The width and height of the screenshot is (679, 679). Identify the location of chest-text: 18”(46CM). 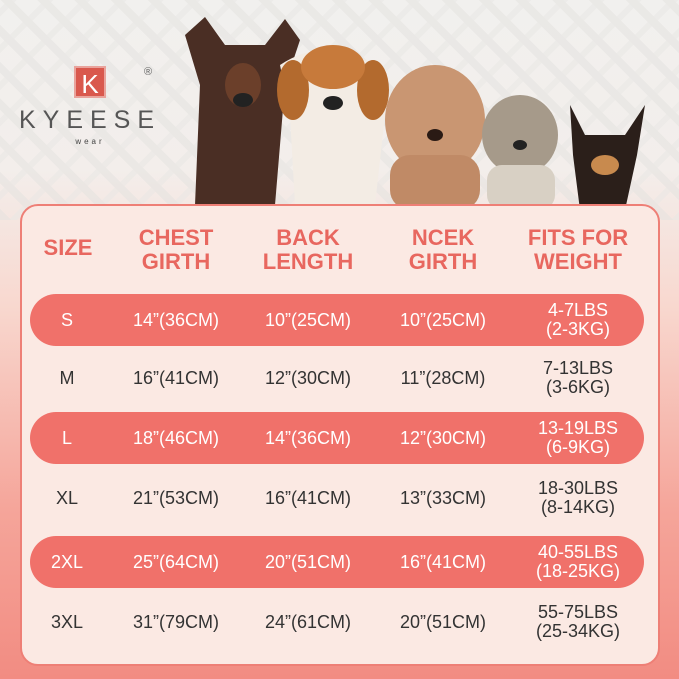
(176, 437).